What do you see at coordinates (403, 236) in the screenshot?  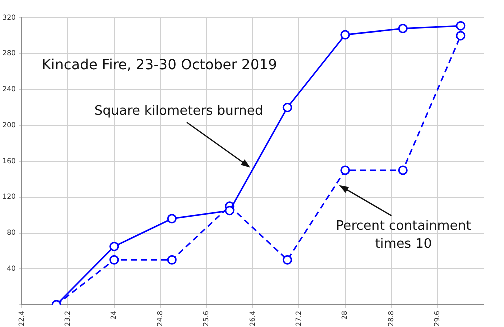 I see `series-label: Percent containment times 10` at bounding box center [403, 236].